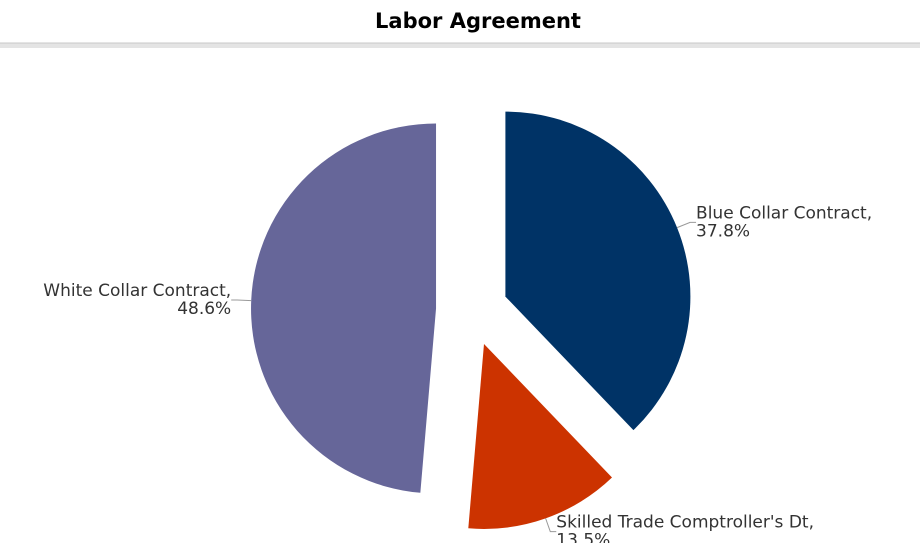 This screenshot has height=543, width=920. Describe the element at coordinates (723, 231) in the screenshot. I see `slice-value-label: 37.8%` at that location.